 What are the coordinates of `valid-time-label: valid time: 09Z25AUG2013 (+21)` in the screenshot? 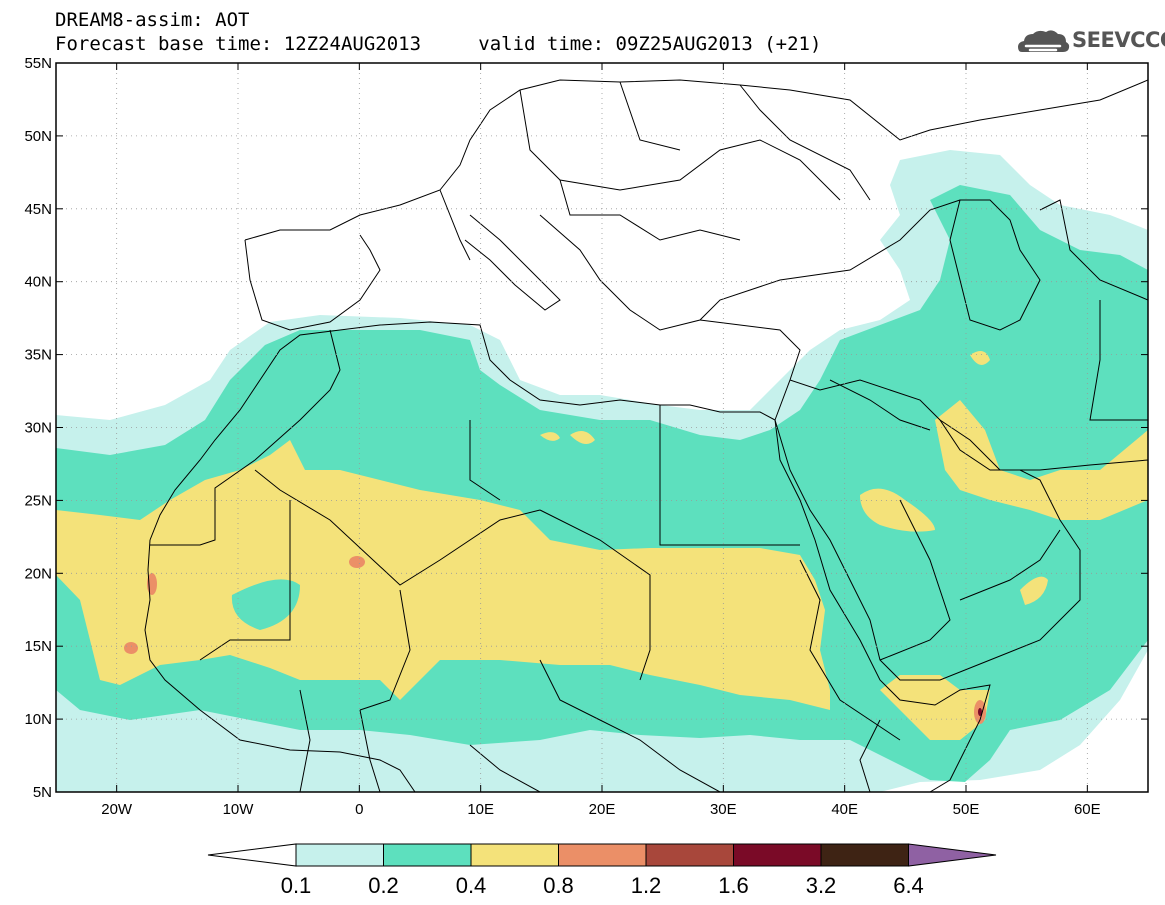 It's located at (650, 44).